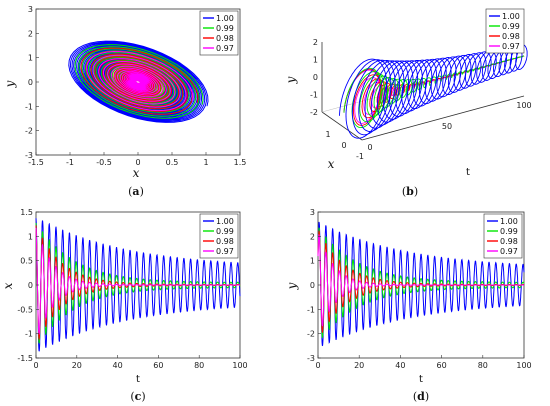 The image size is (550, 406). Describe the element at coordinates (312, 212) in the screenshot. I see `panel-d-ytick-label: 3` at that location.